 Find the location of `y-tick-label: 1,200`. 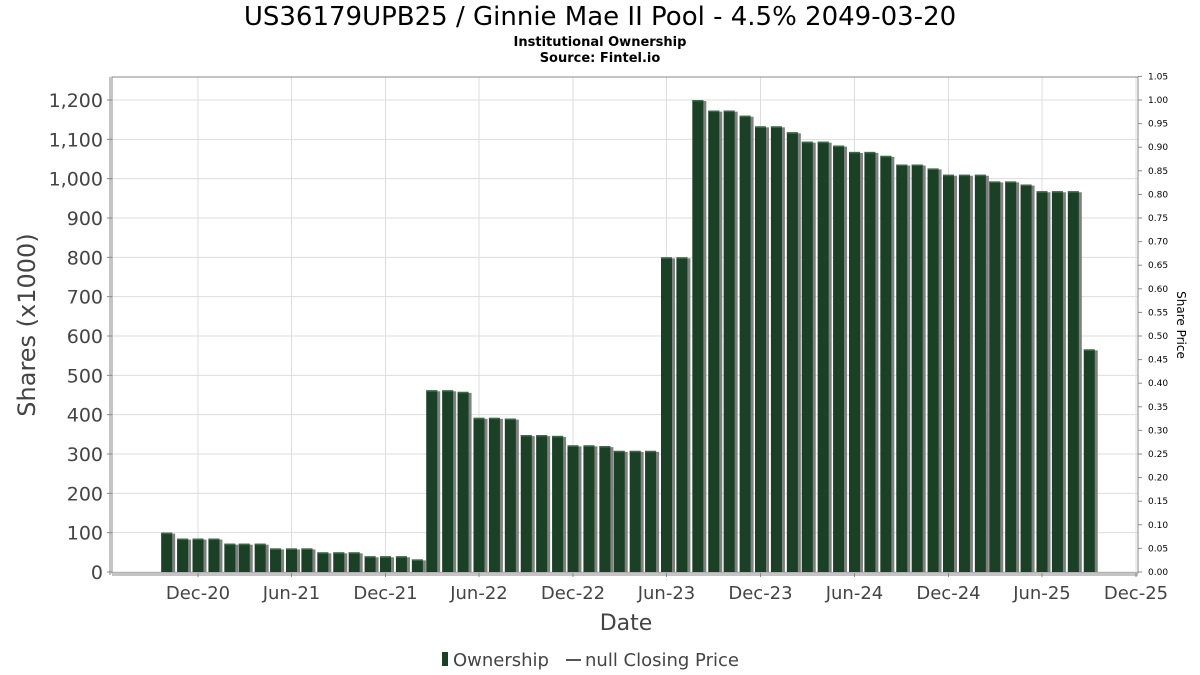

y-tick-label: 1,200 is located at coordinates (76, 101).